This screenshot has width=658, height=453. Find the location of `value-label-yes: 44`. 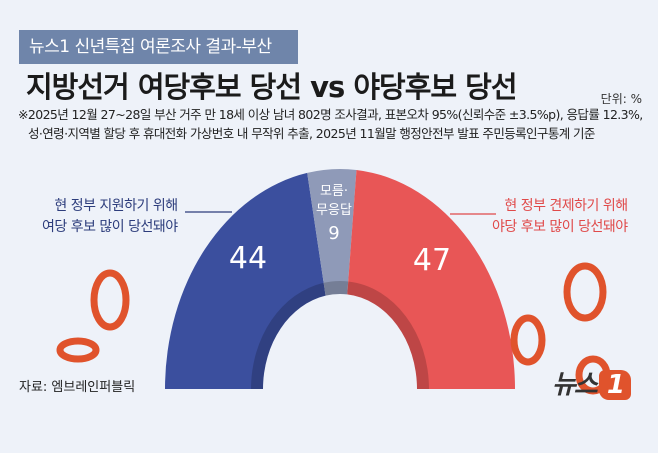

value-label-yes: 44 is located at coordinates (248, 258).